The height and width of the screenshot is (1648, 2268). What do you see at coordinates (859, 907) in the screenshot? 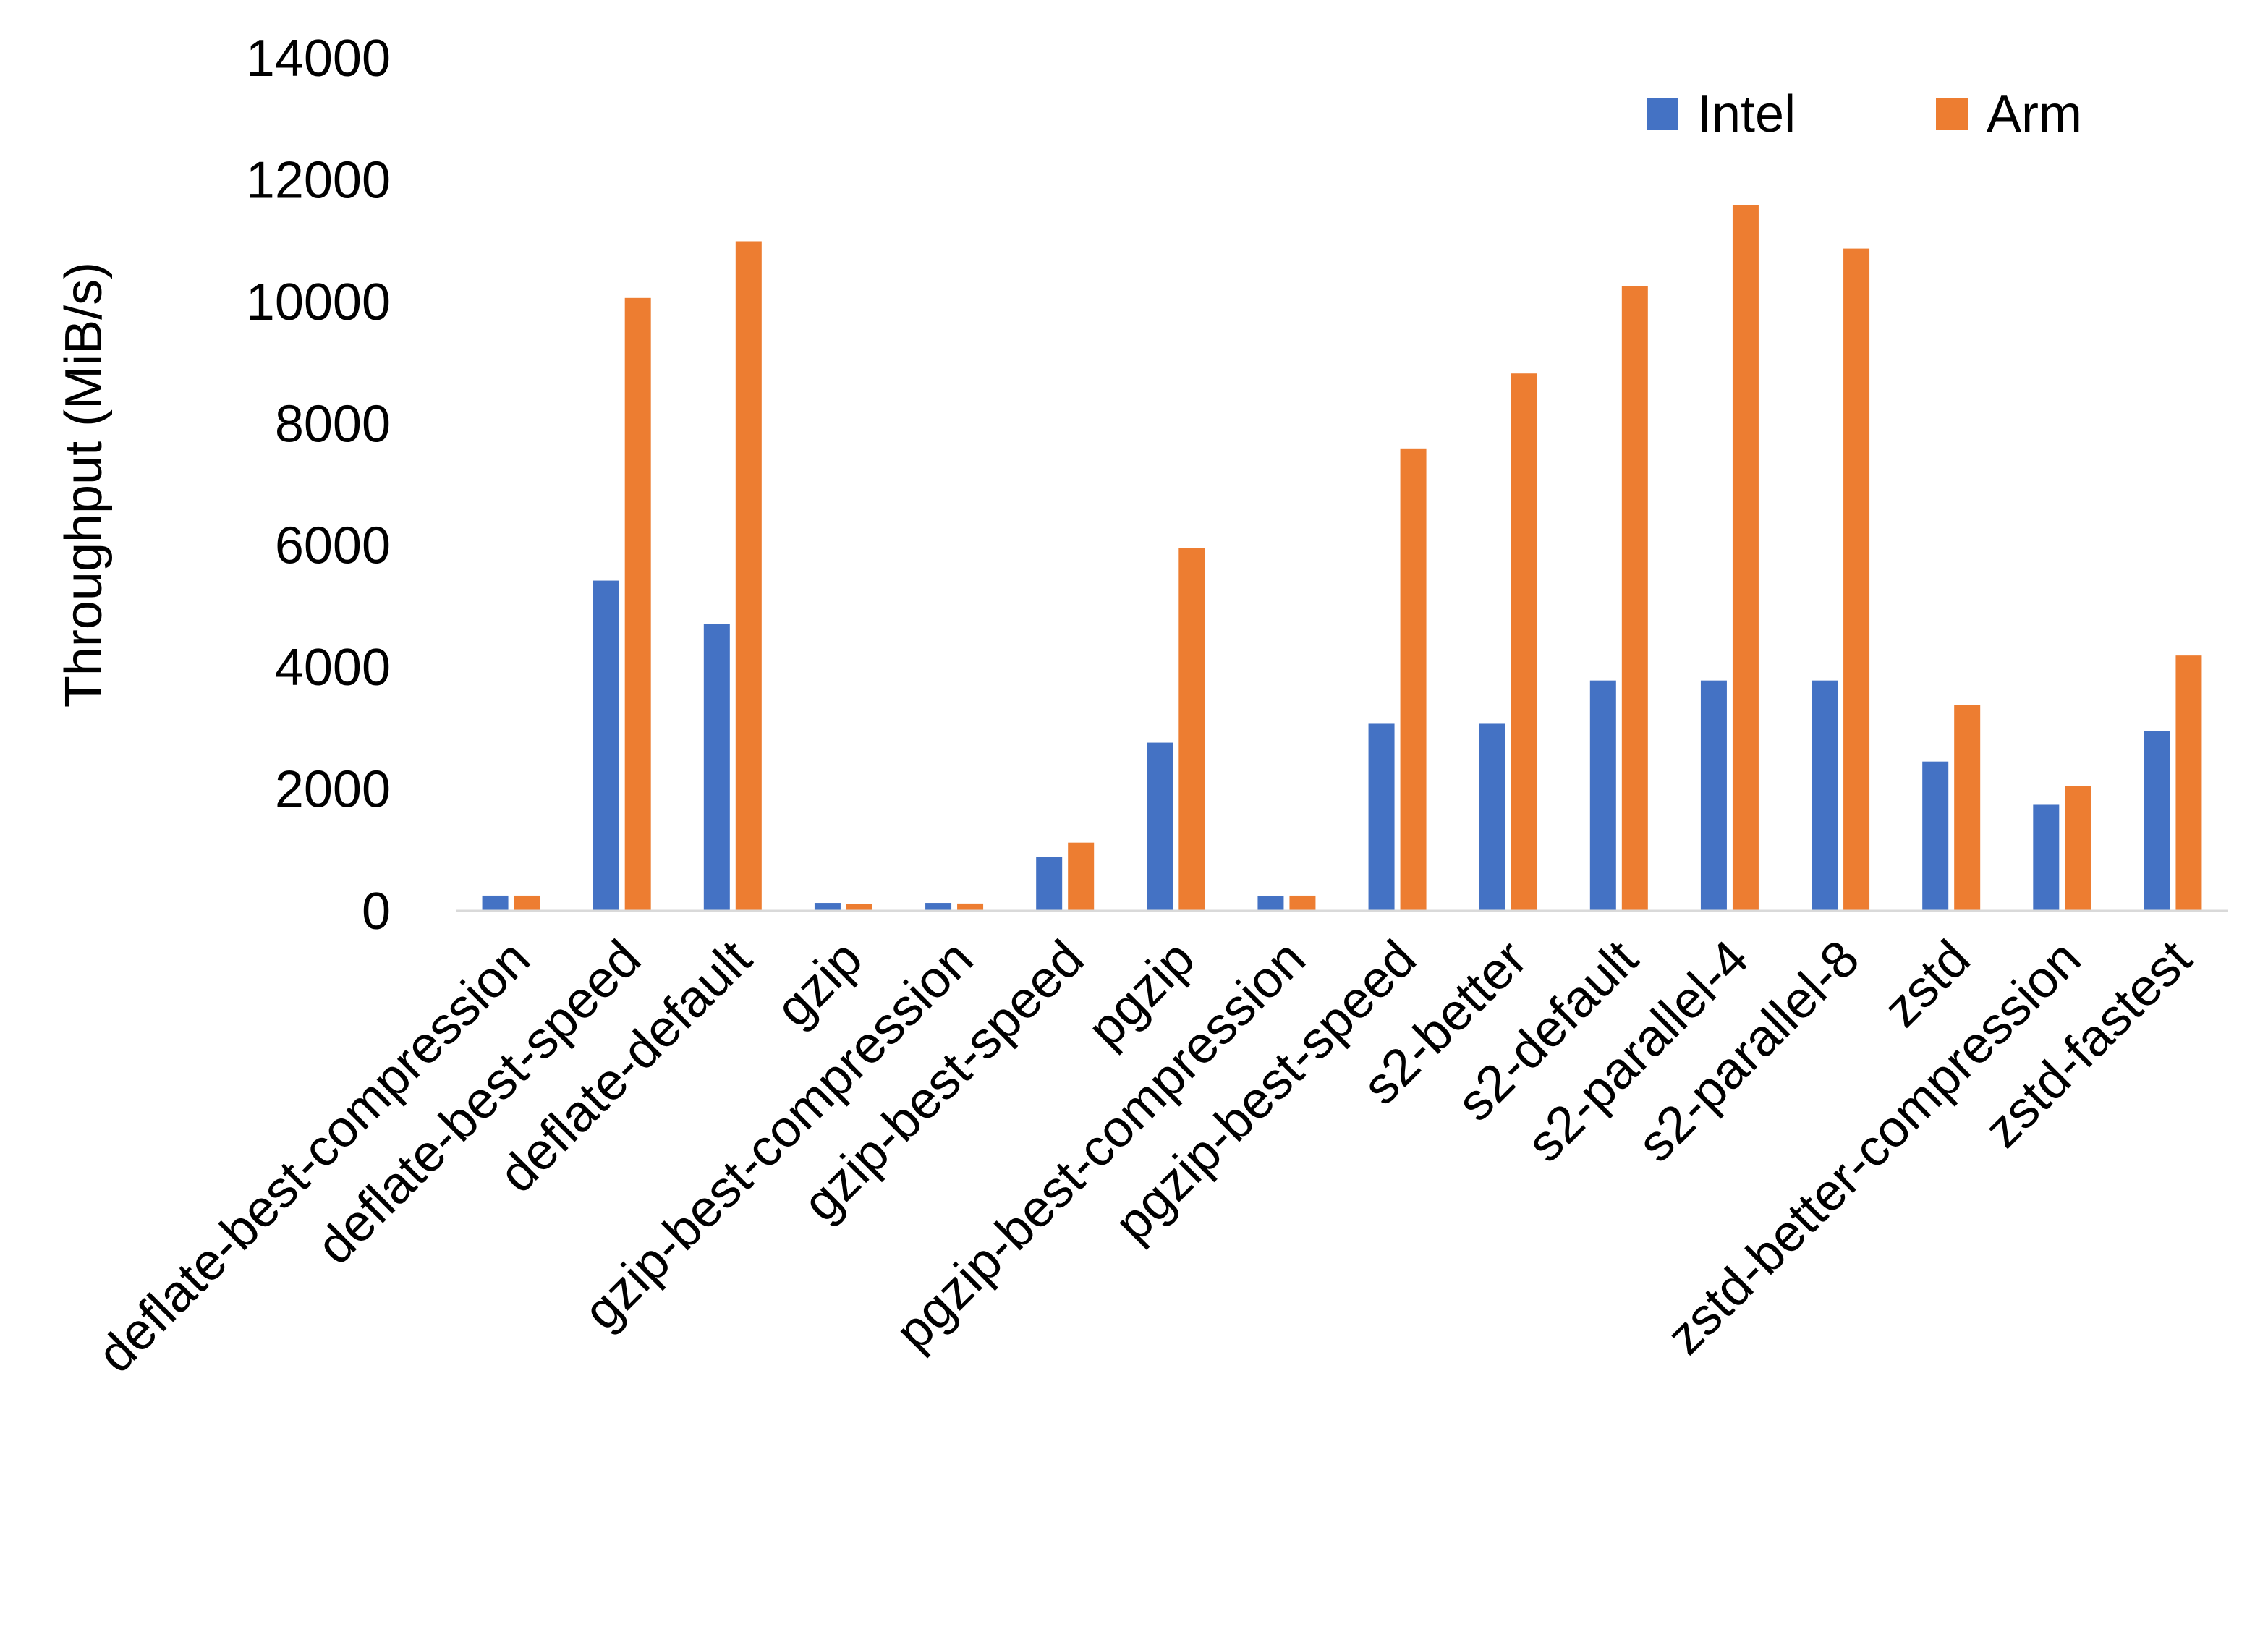
I see `bar-arm-gzip` at bounding box center [859, 907].